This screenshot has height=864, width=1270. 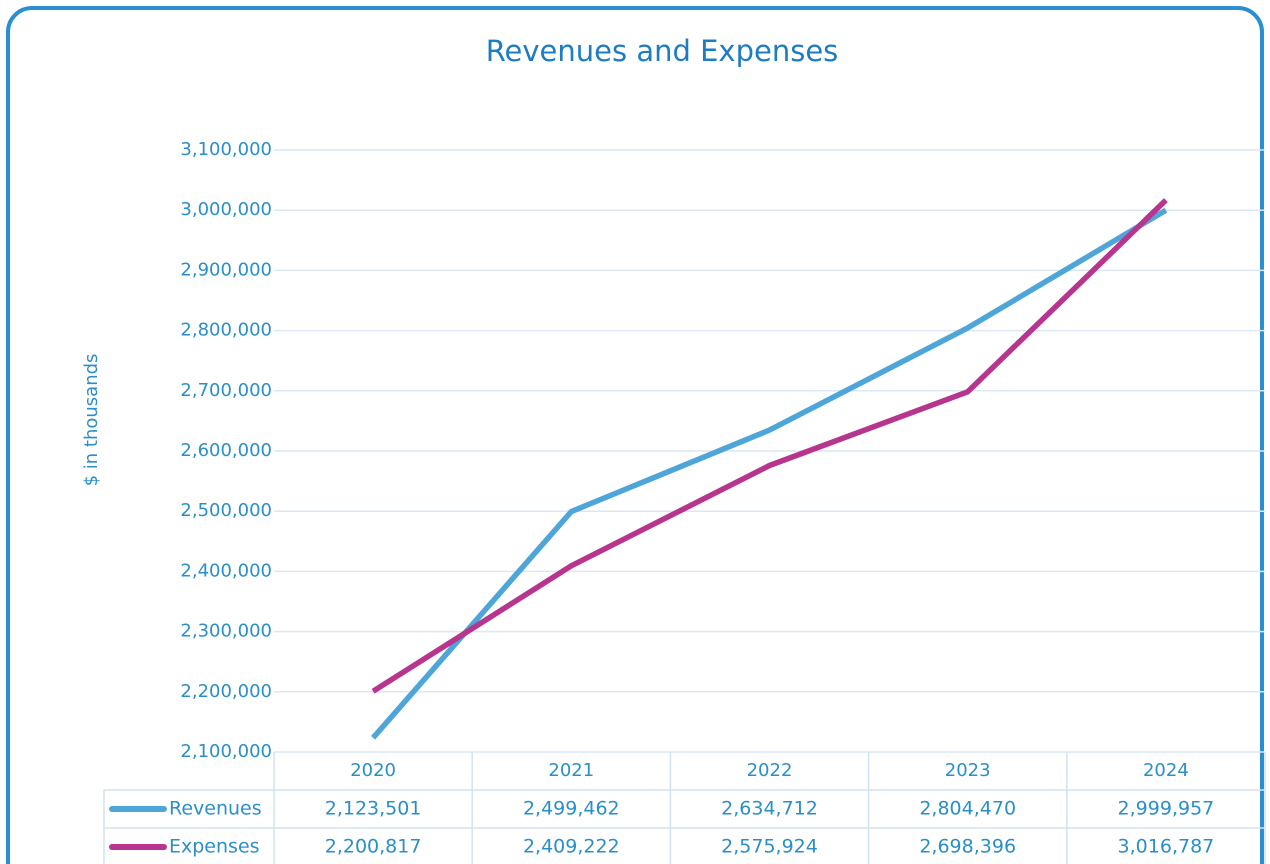 I want to click on legend-label: Expenses, so click(x=214, y=847).